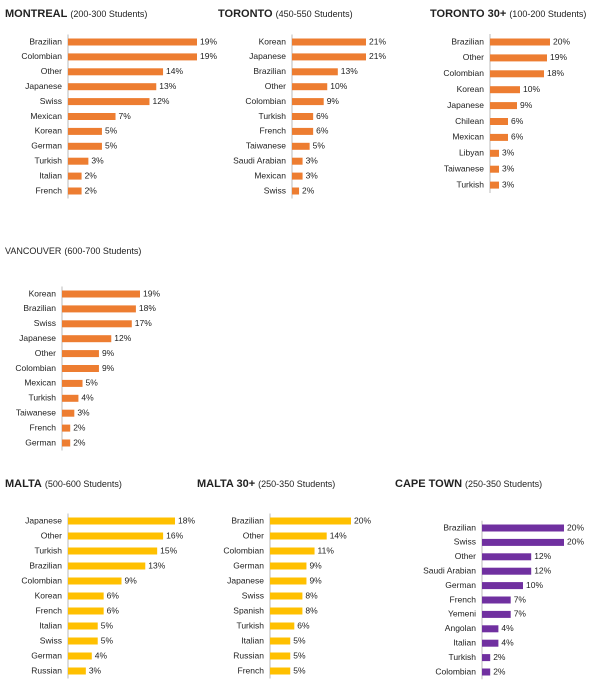 The width and height of the screenshot is (599, 695). What do you see at coordinates (469, 121) in the screenshot?
I see `category-label: Chilean` at bounding box center [469, 121].